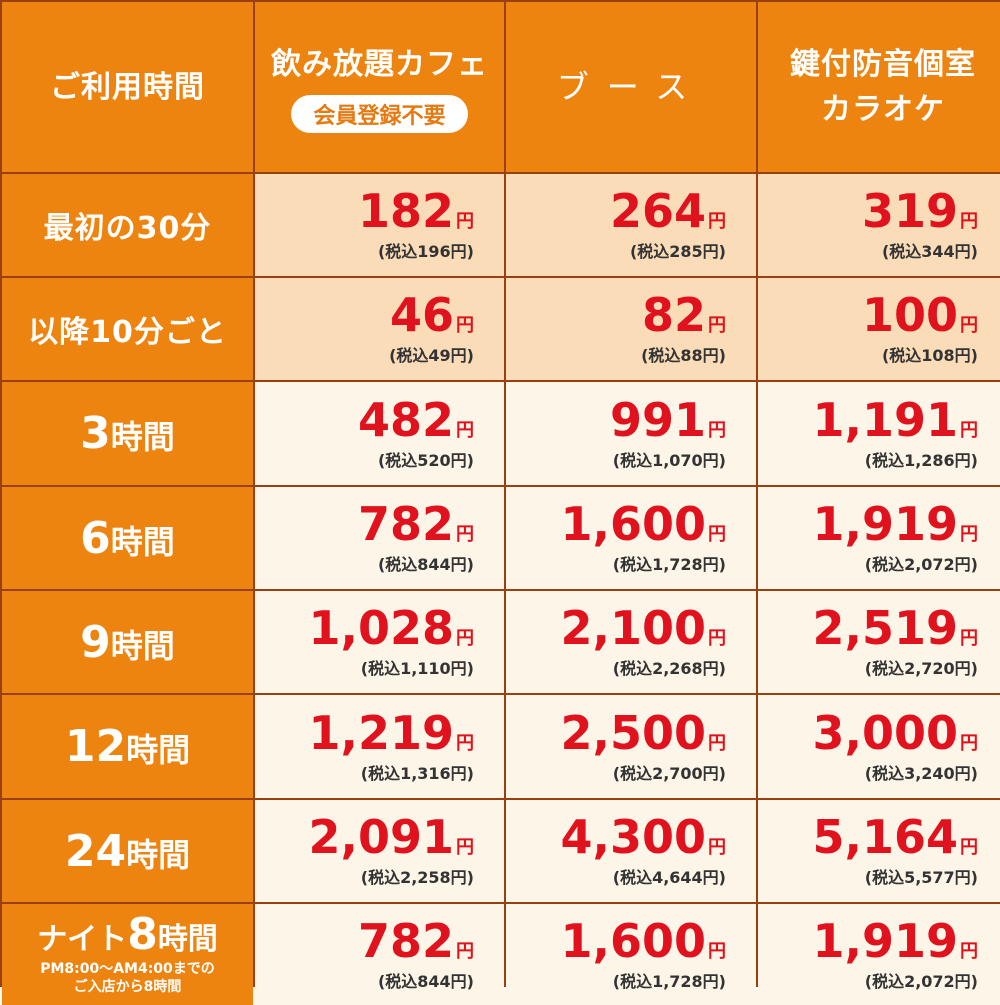  Describe the element at coordinates (683, 355) in the screenshot. I see `price-tax: (税込88円)` at that location.